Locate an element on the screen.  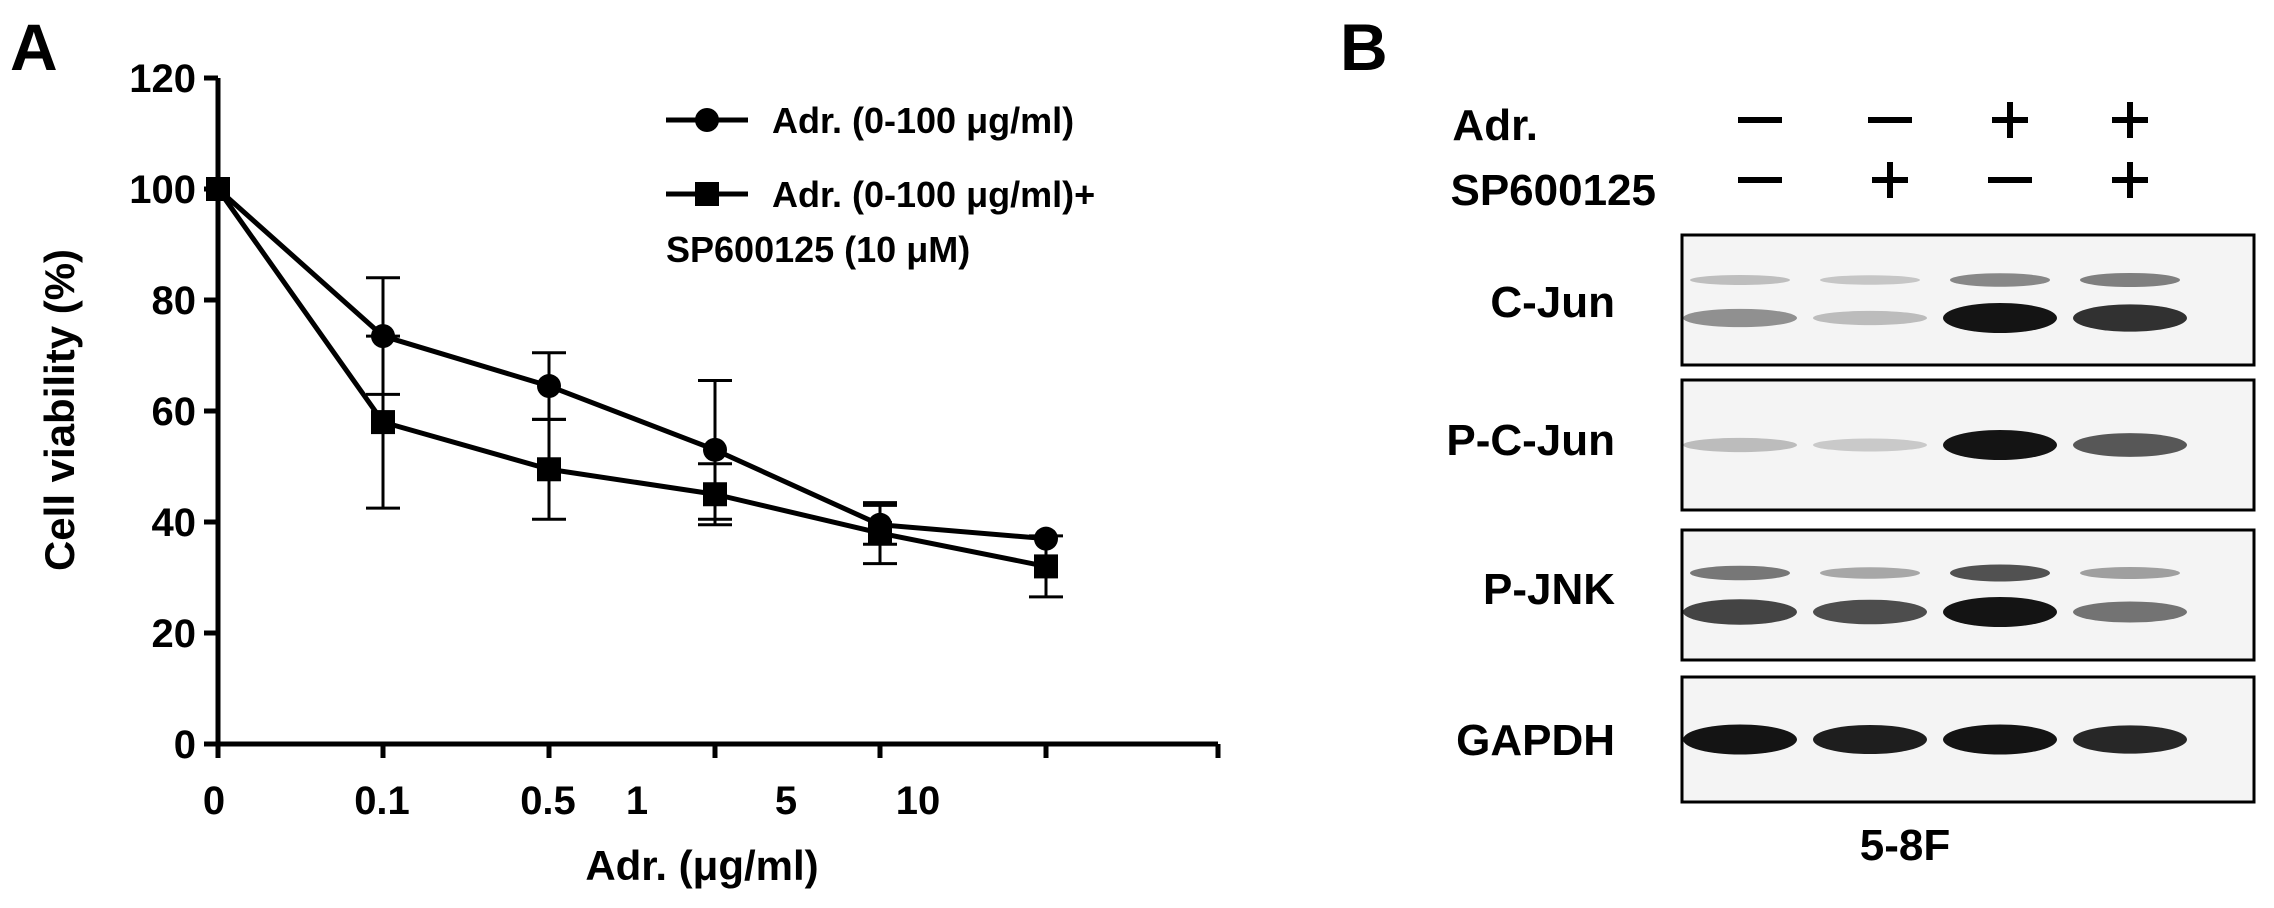
y-tick-label: 100 is located at coordinates (162, 190).